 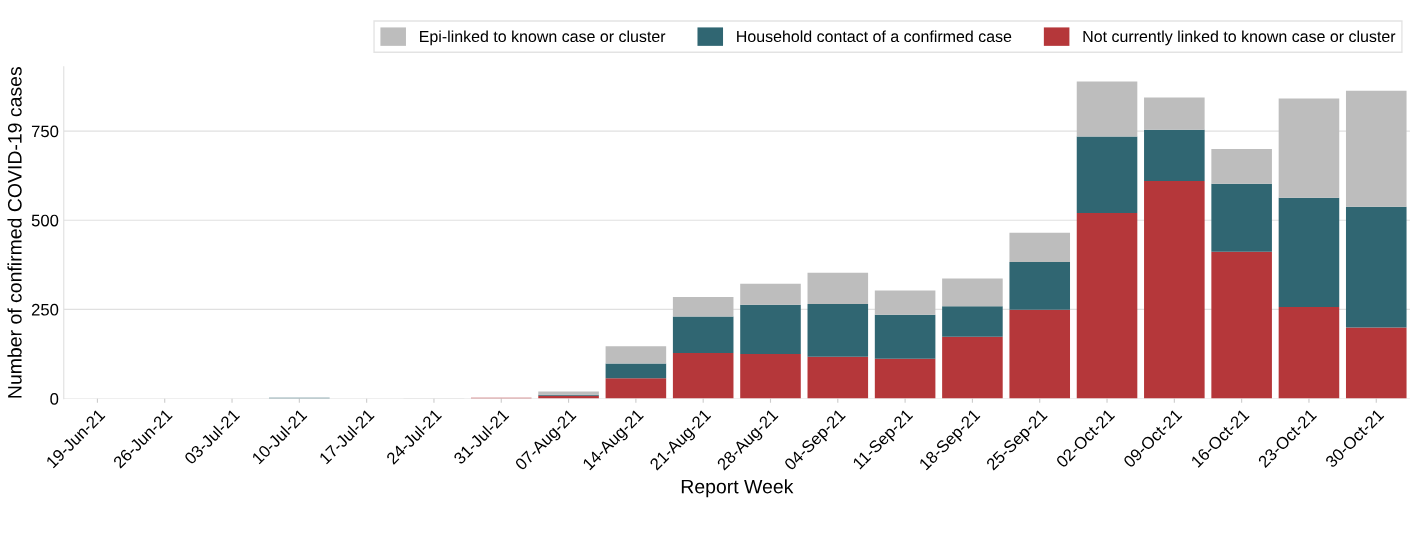 I want to click on legend-label: Household contact of a confirmed case, so click(x=874, y=36).